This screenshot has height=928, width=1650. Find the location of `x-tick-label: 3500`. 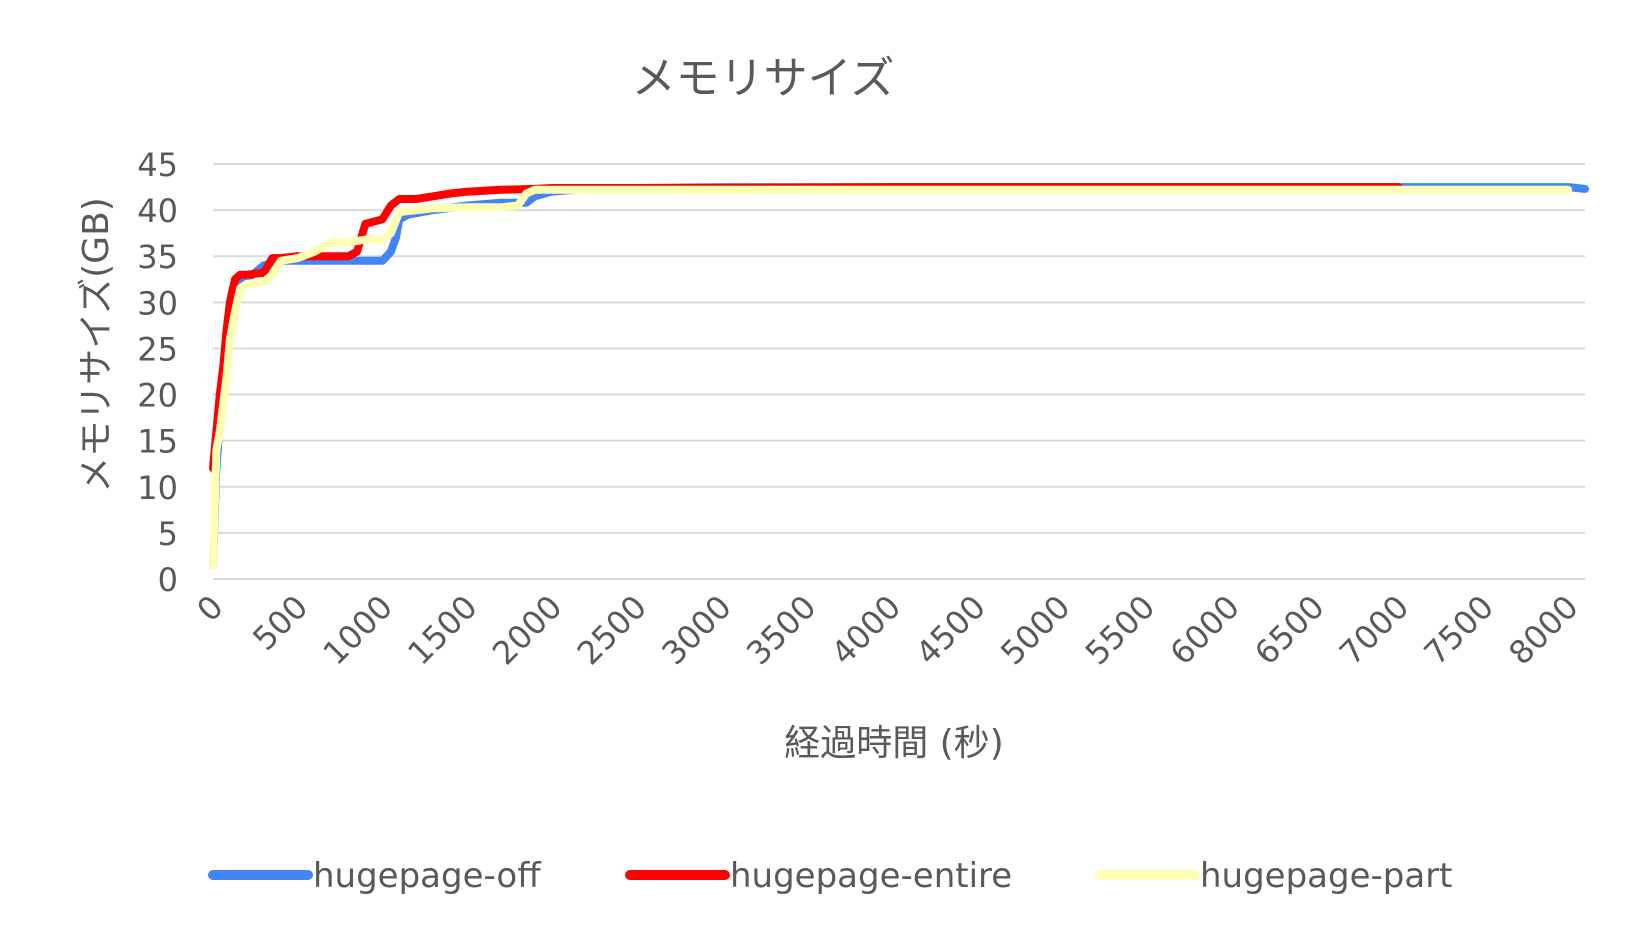

x-tick-label: 3500 is located at coordinates (781, 630).